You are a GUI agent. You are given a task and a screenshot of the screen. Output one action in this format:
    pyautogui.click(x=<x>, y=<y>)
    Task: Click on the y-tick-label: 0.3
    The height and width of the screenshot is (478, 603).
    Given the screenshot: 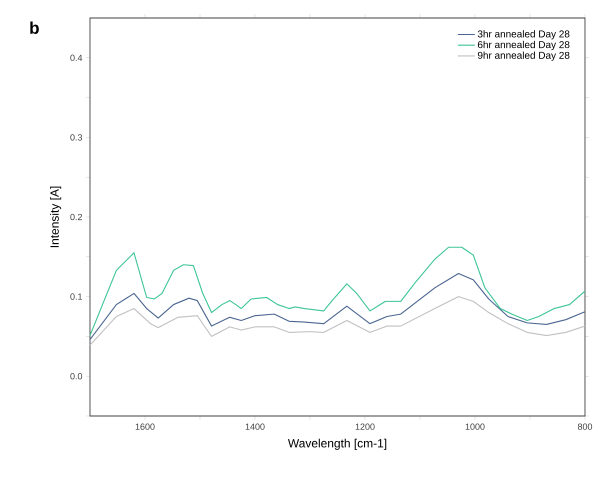 What is the action you would take?
    pyautogui.click(x=76, y=137)
    